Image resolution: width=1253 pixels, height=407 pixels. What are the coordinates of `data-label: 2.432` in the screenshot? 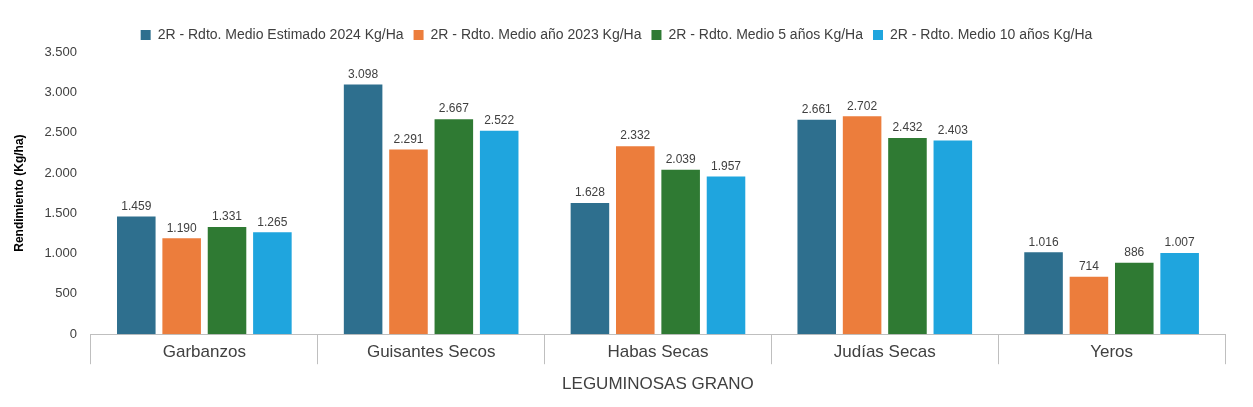 It's located at (907, 127).